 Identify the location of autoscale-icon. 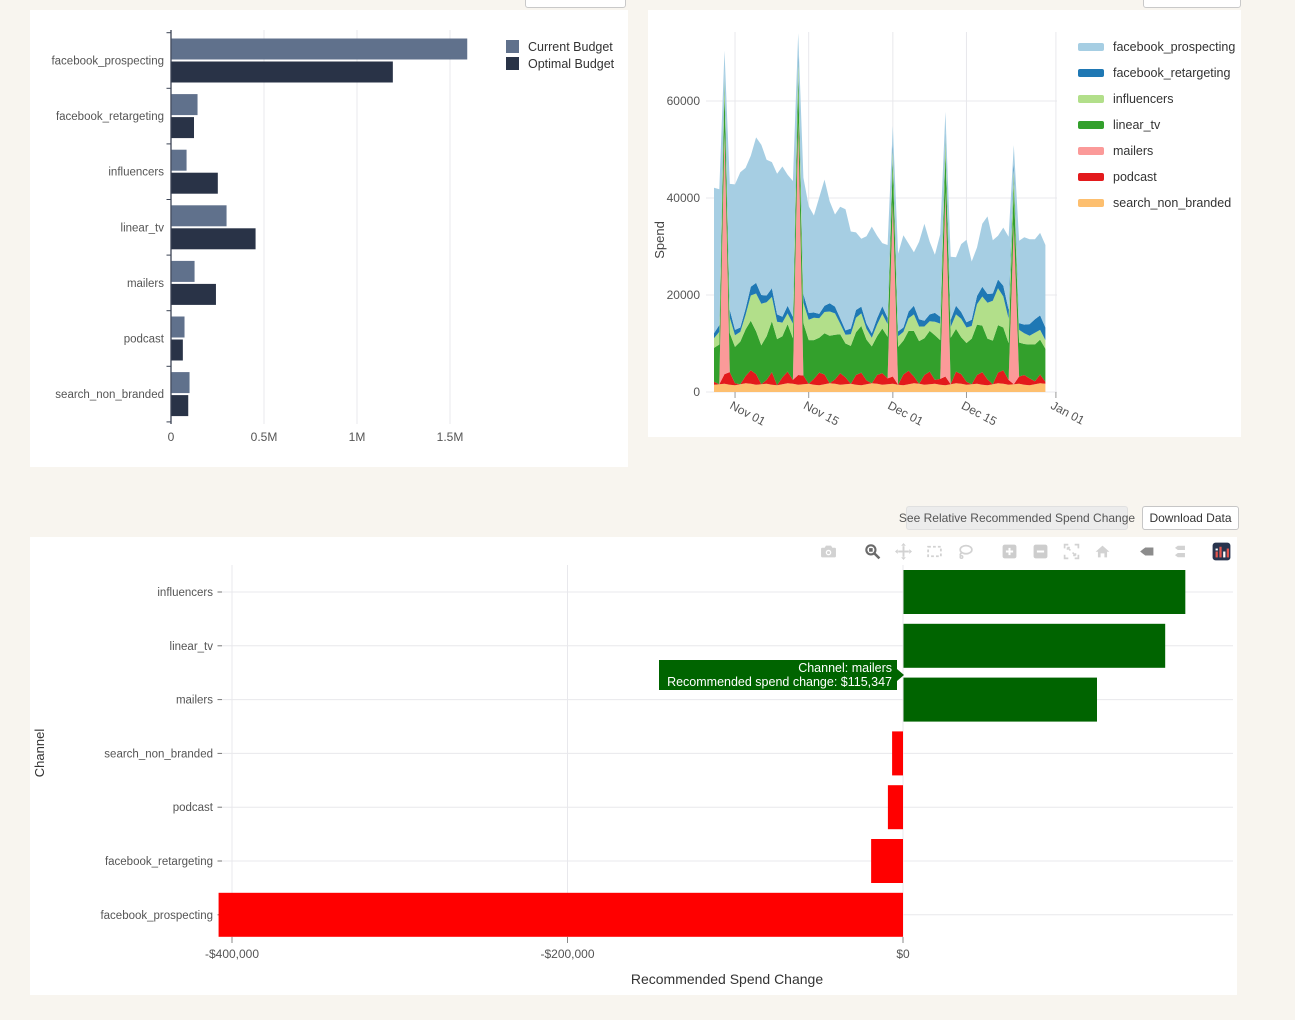
(1071, 551).